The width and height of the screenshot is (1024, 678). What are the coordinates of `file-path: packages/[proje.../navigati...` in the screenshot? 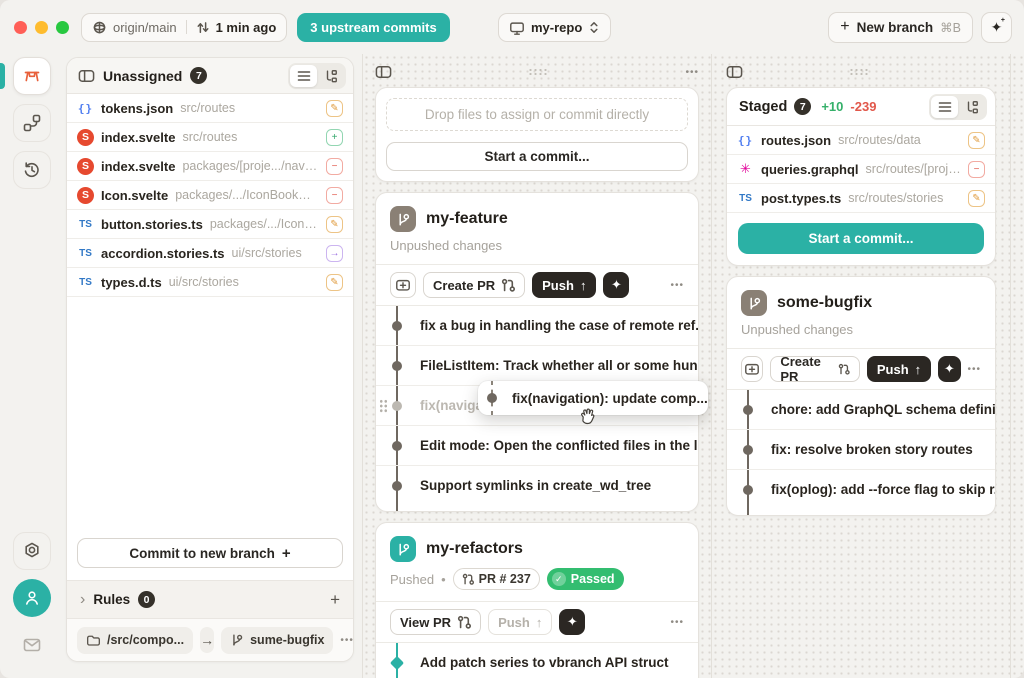 It's located at (250, 166).